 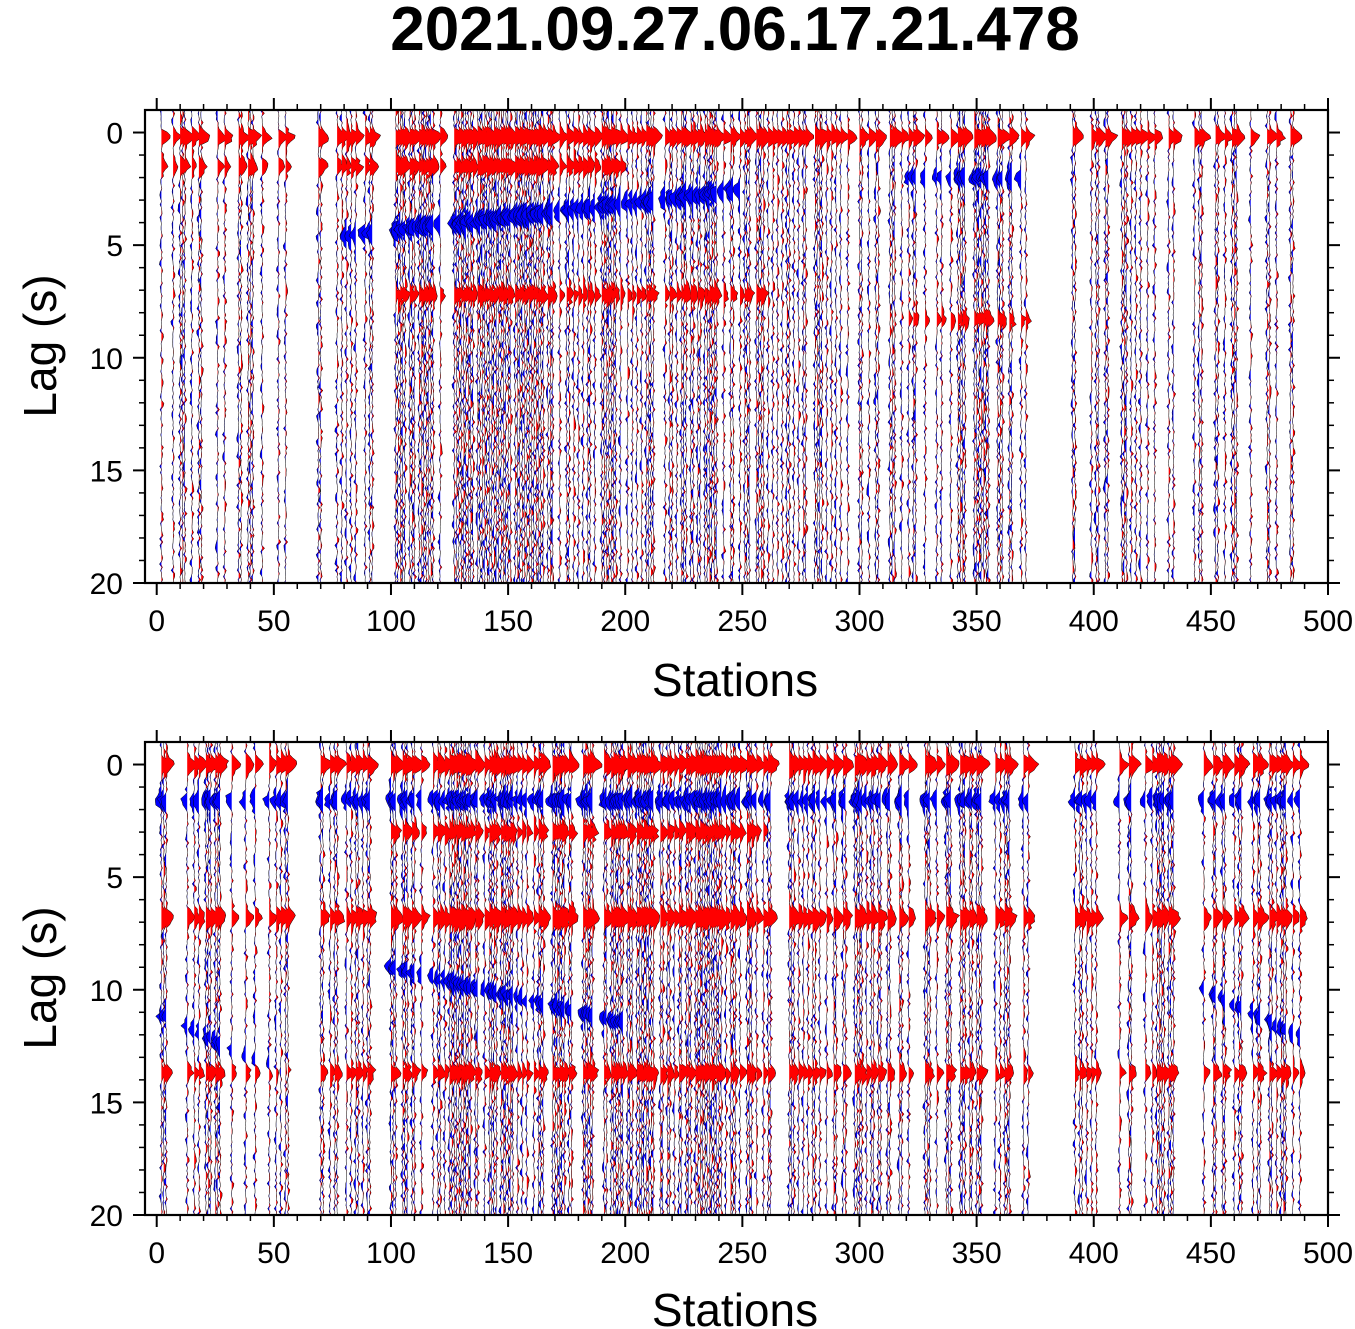 I want to click on y-tick-label: 5, so click(x=114, y=878).